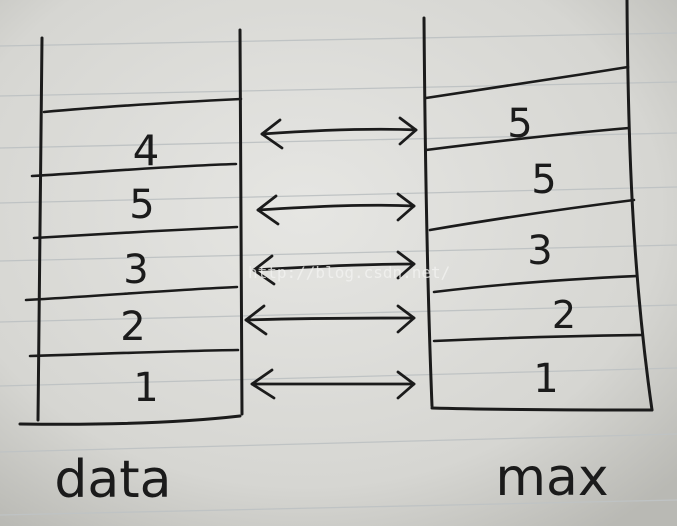  Describe the element at coordinates (539, 251) in the screenshot. I see `max-cell-3: 3` at that location.